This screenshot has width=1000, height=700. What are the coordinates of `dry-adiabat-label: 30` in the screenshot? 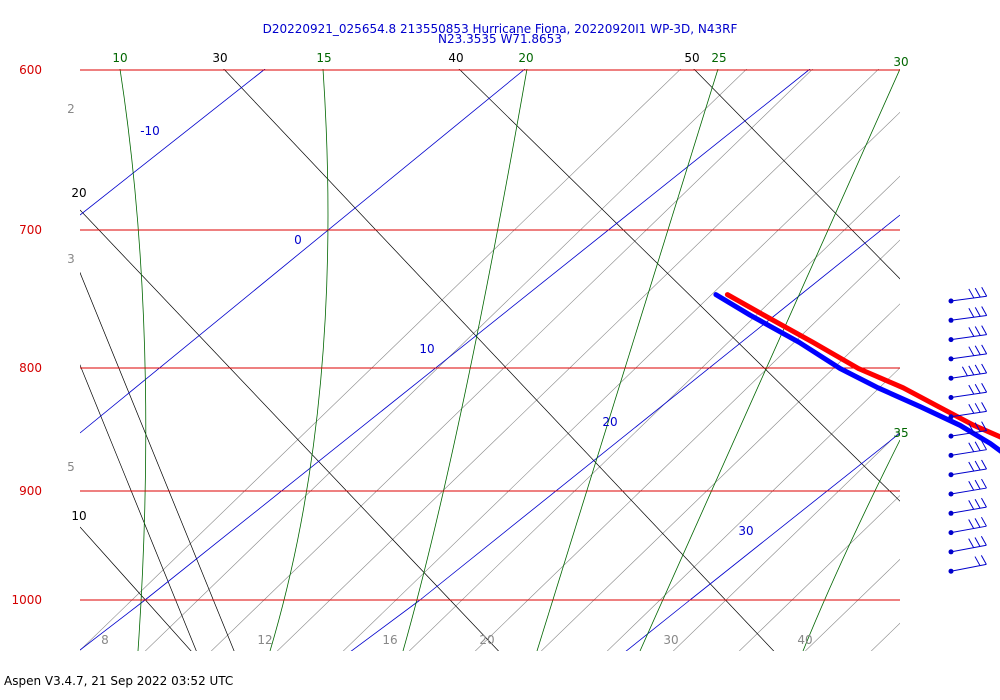 It's located at (219, 58).